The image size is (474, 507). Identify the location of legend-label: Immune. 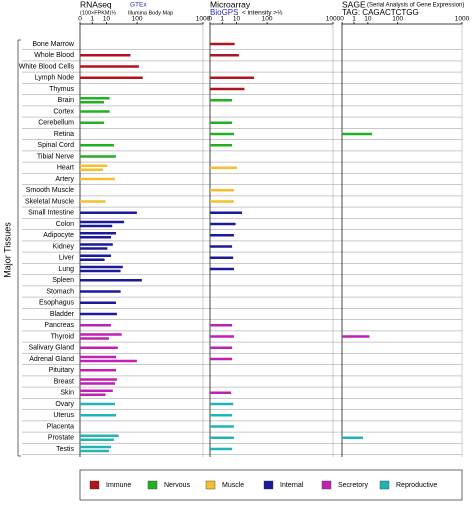
(118, 485).